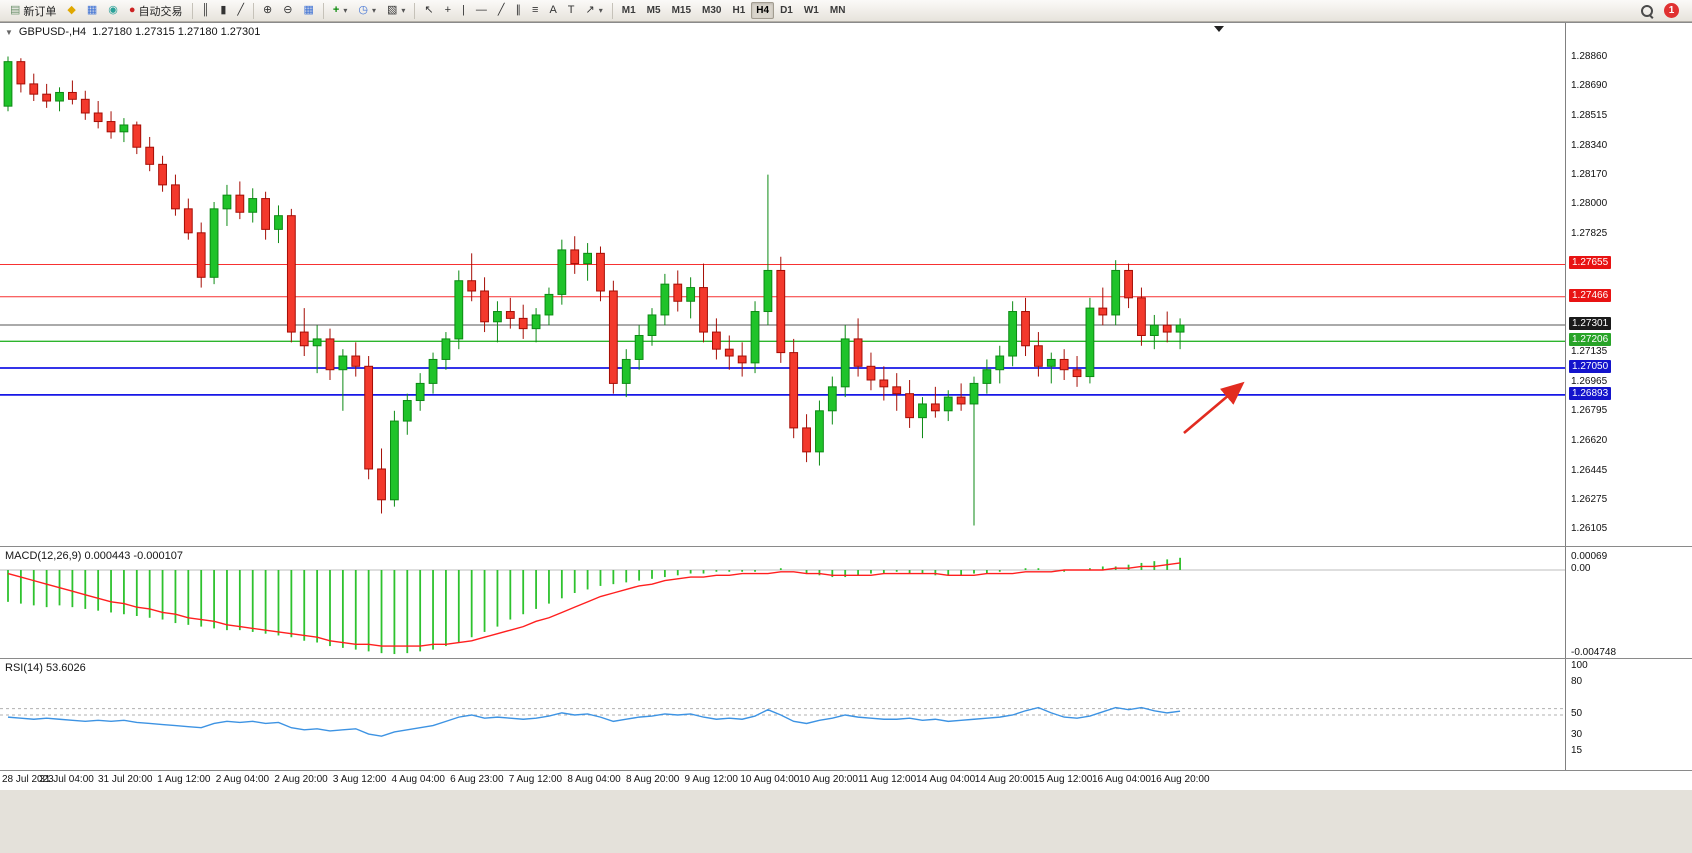 The width and height of the screenshot is (1692, 853). Describe the element at coordinates (1589, 528) in the screenshot. I see `price-axis-label: 1.26105` at that location.